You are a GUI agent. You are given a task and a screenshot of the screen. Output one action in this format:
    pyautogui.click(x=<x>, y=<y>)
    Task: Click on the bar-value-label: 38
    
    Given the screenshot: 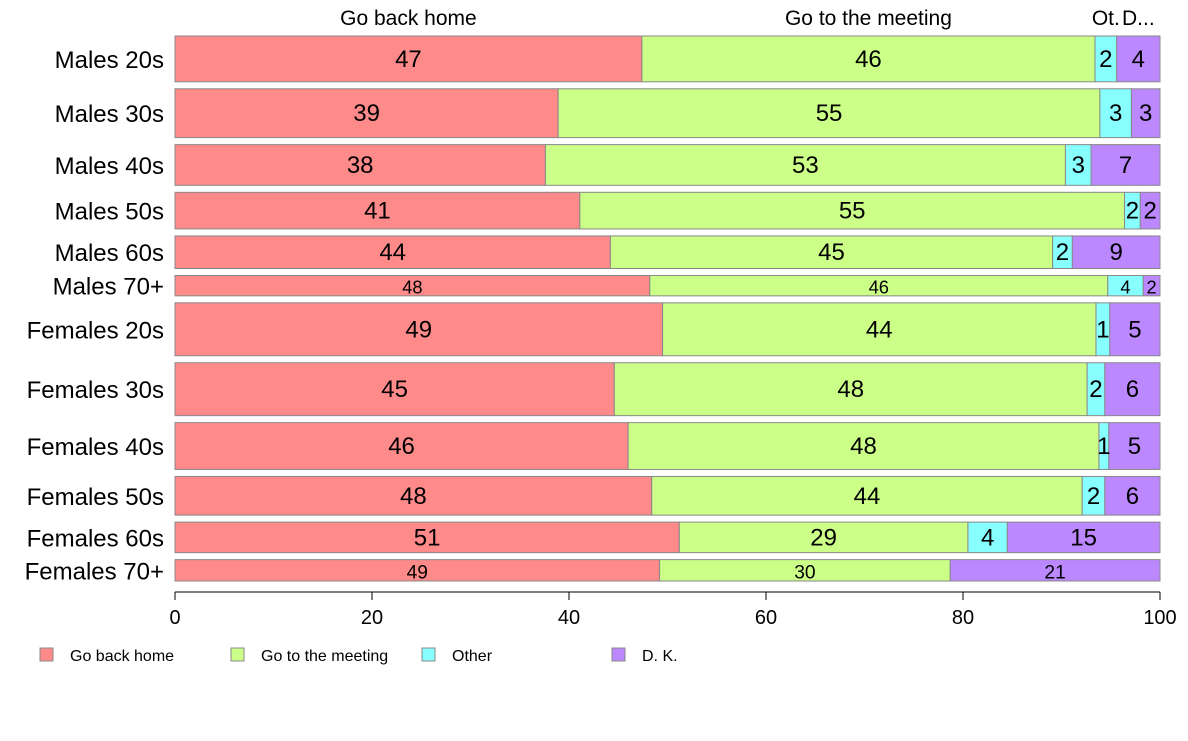 What is the action you would take?
    pyautogui.click(x=360, y=165)
    